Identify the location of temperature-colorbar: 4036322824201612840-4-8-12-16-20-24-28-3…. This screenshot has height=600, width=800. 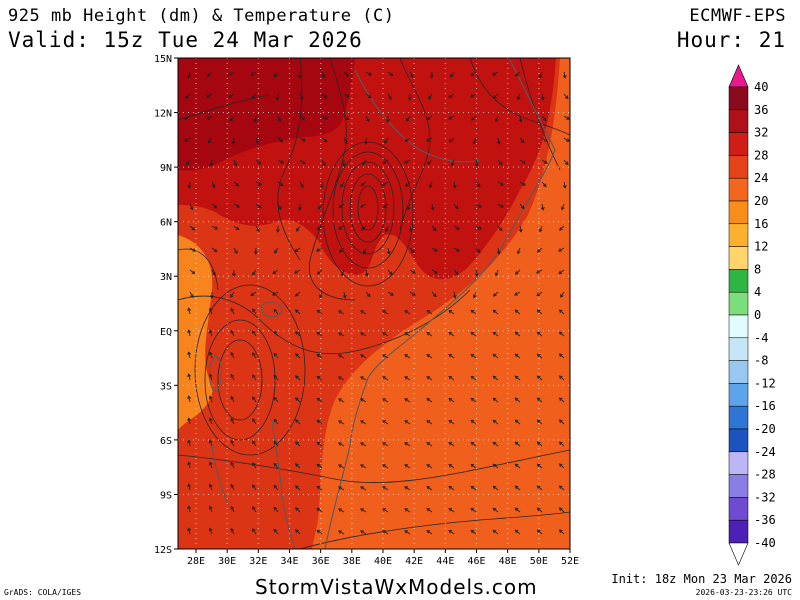
(752, 315).